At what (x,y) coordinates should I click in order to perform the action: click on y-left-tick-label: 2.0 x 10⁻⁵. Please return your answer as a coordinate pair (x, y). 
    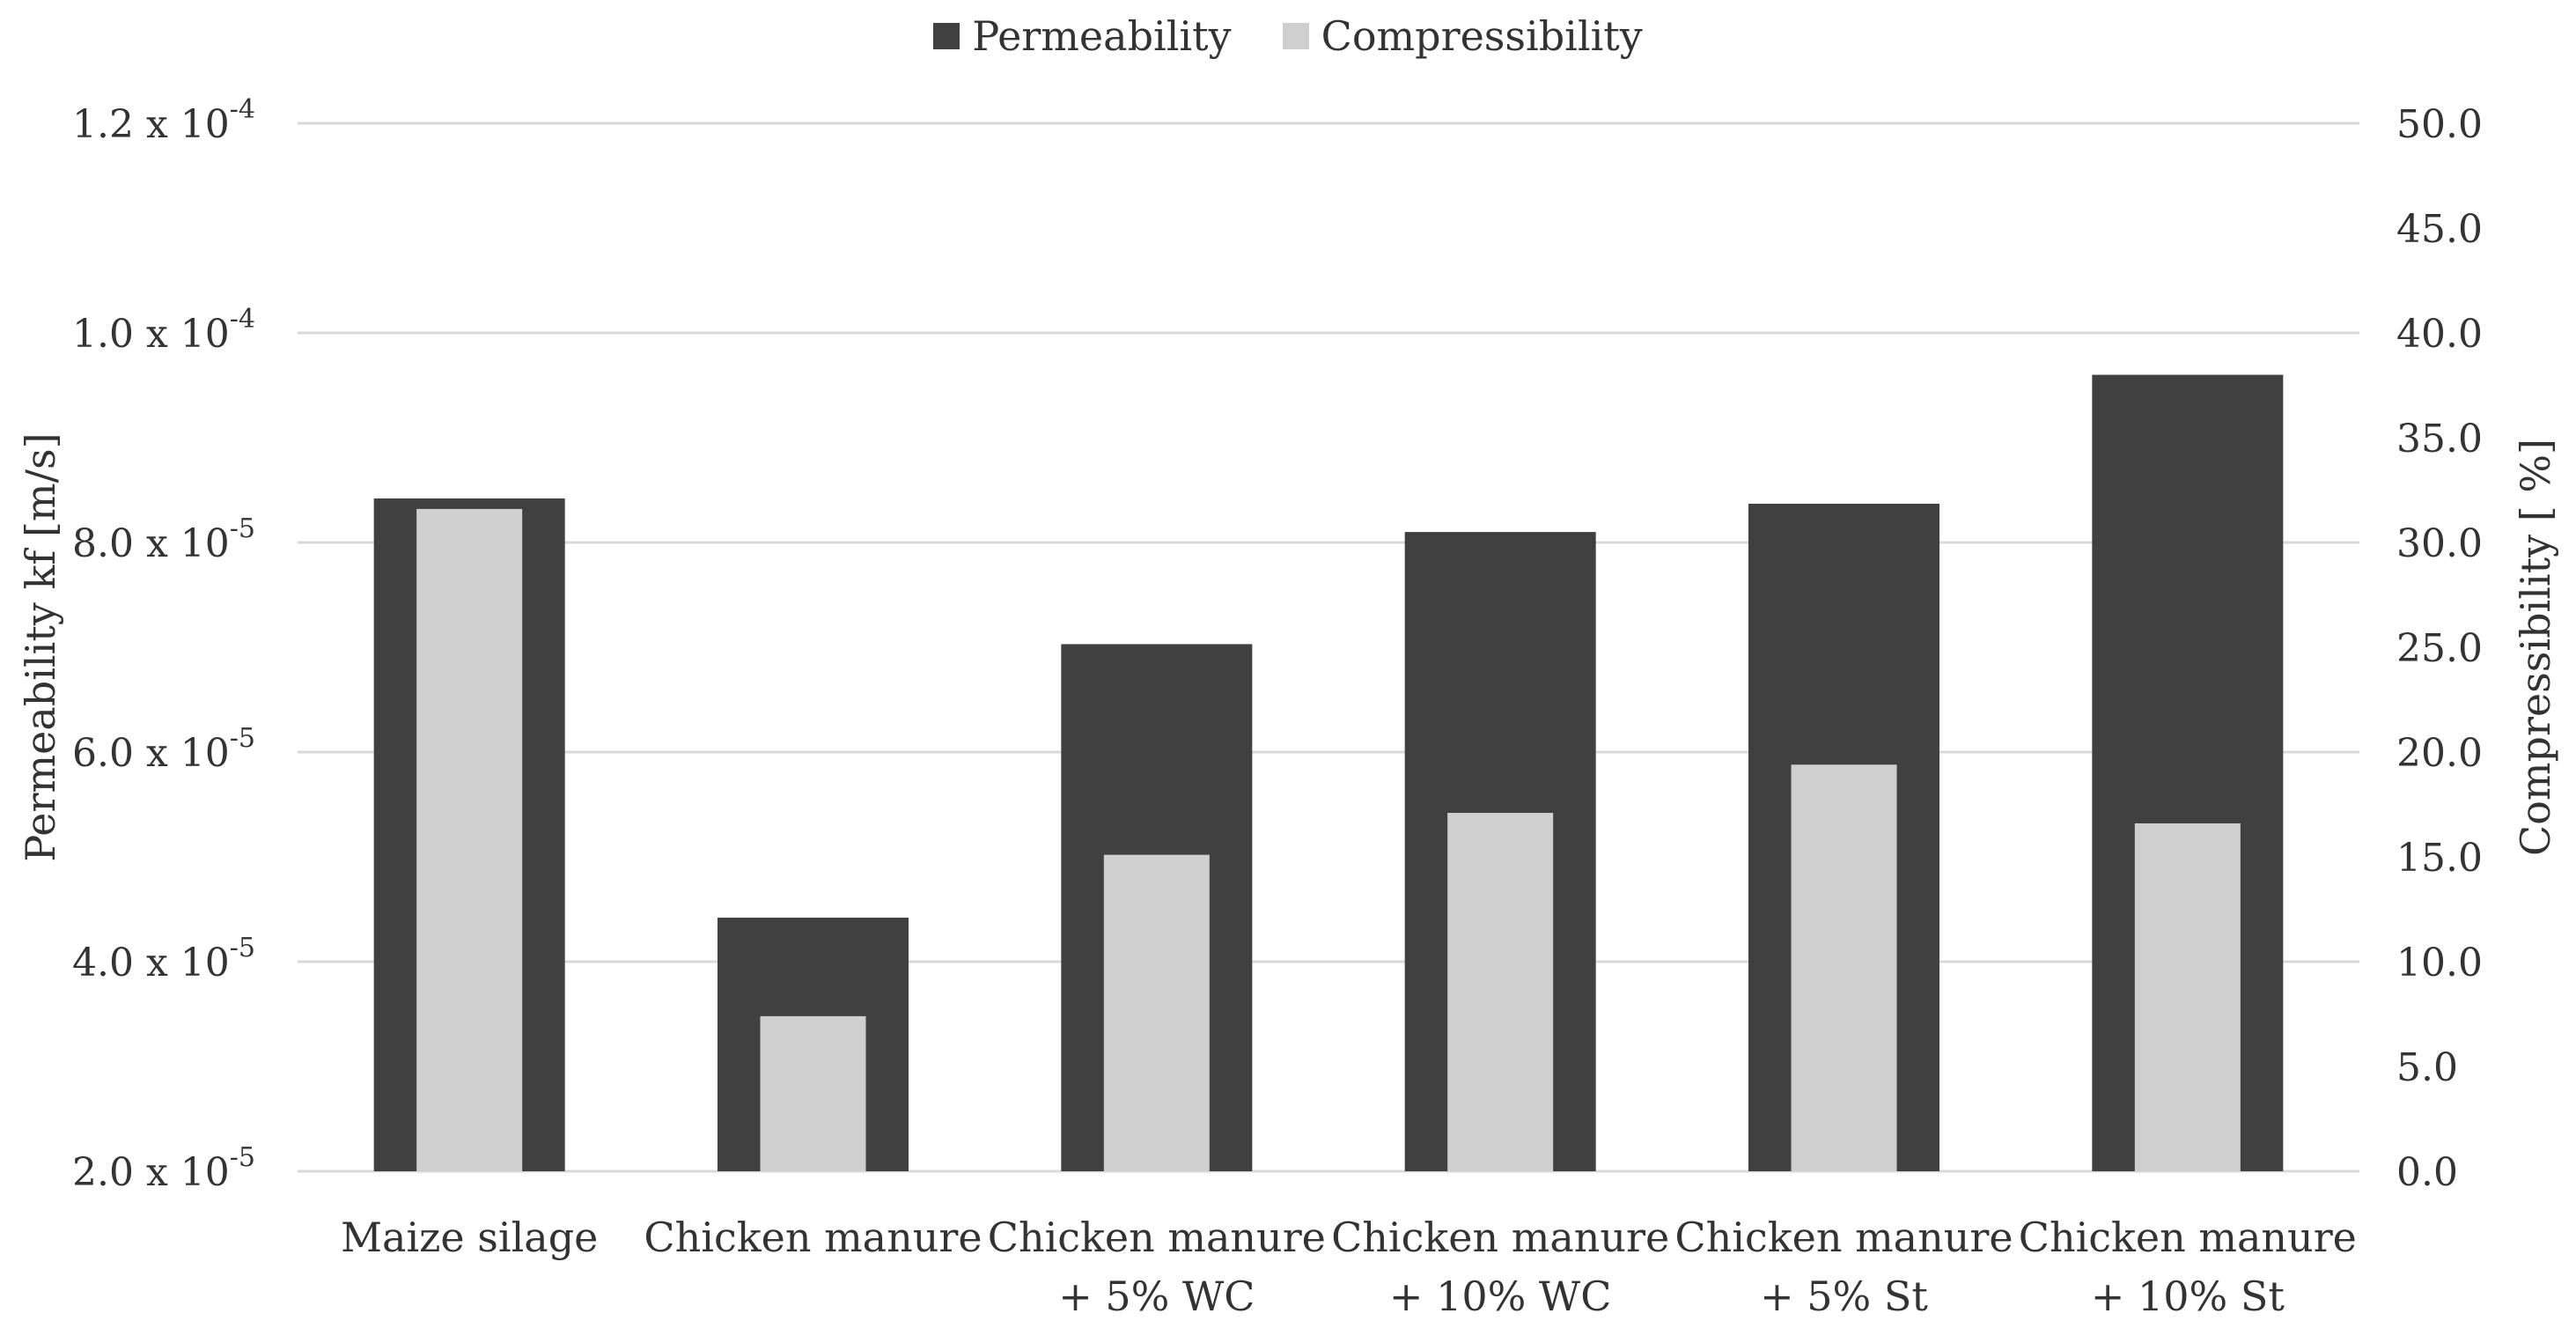
    Looking at the image, I should click on (164, 1168).